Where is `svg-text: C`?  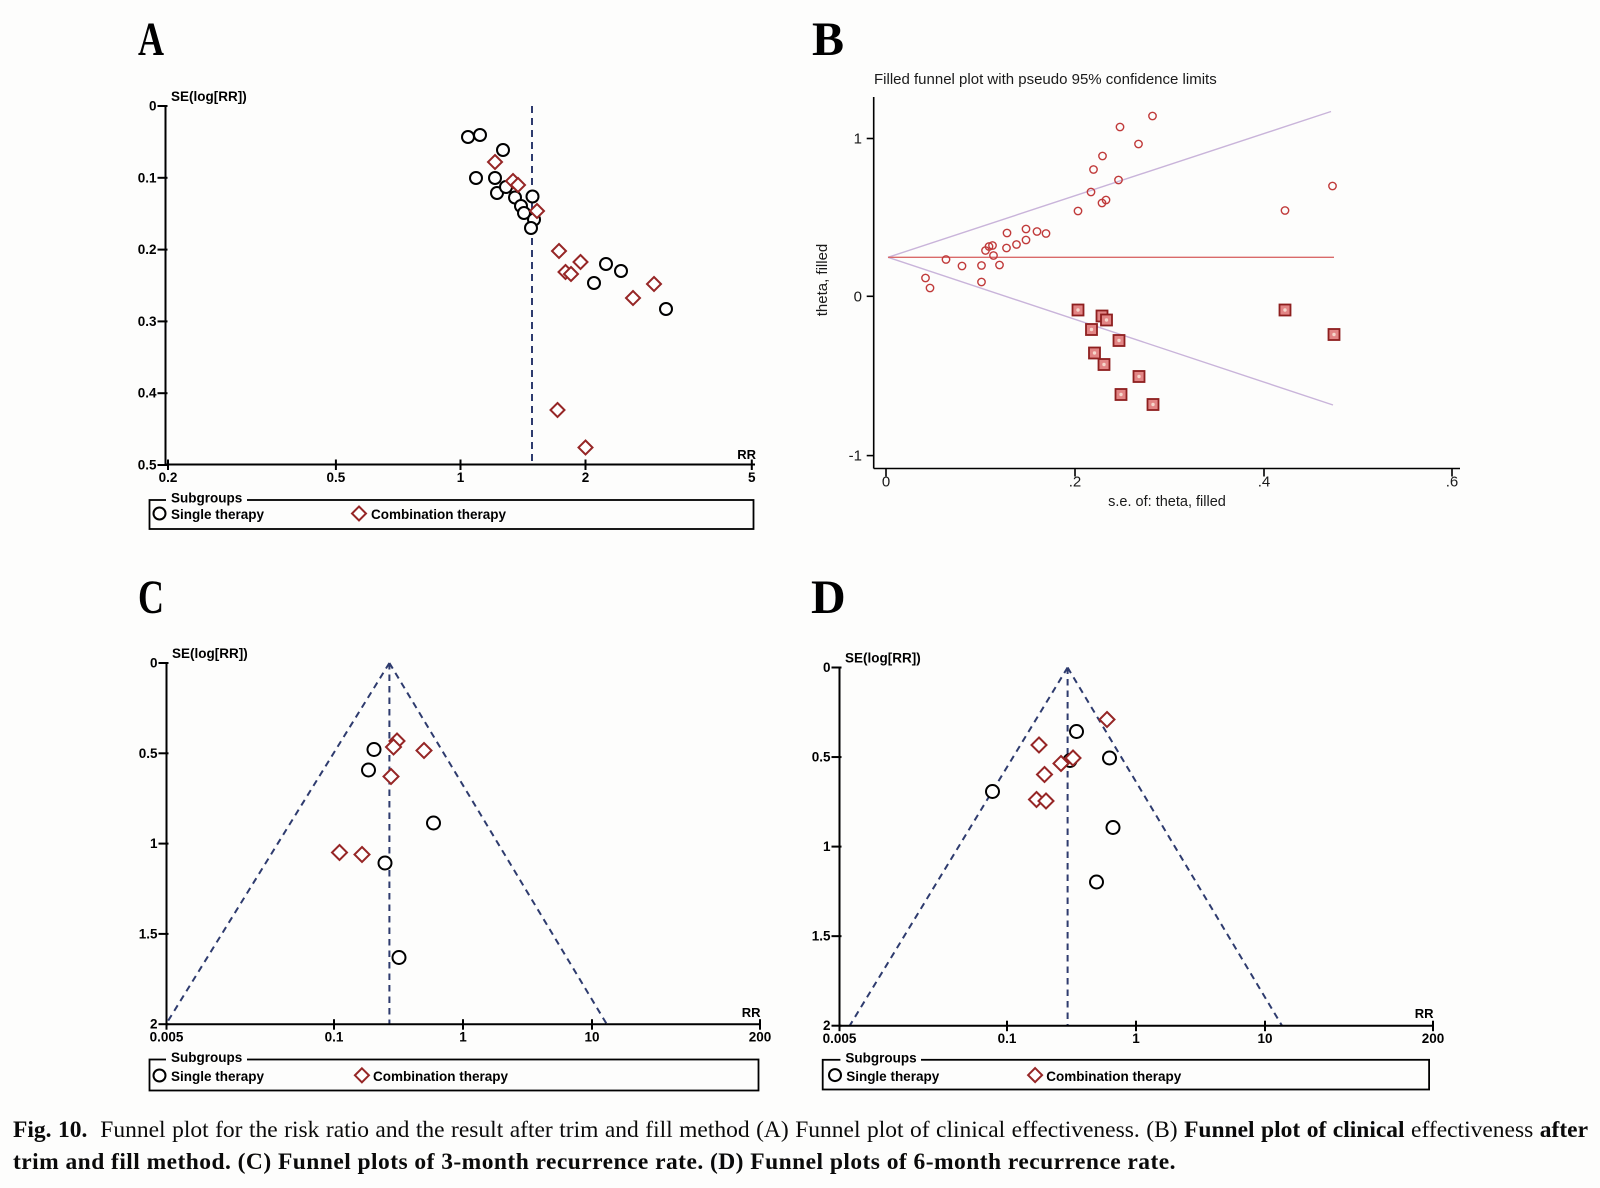
svg-text: C is located at coordinates (151, 597).